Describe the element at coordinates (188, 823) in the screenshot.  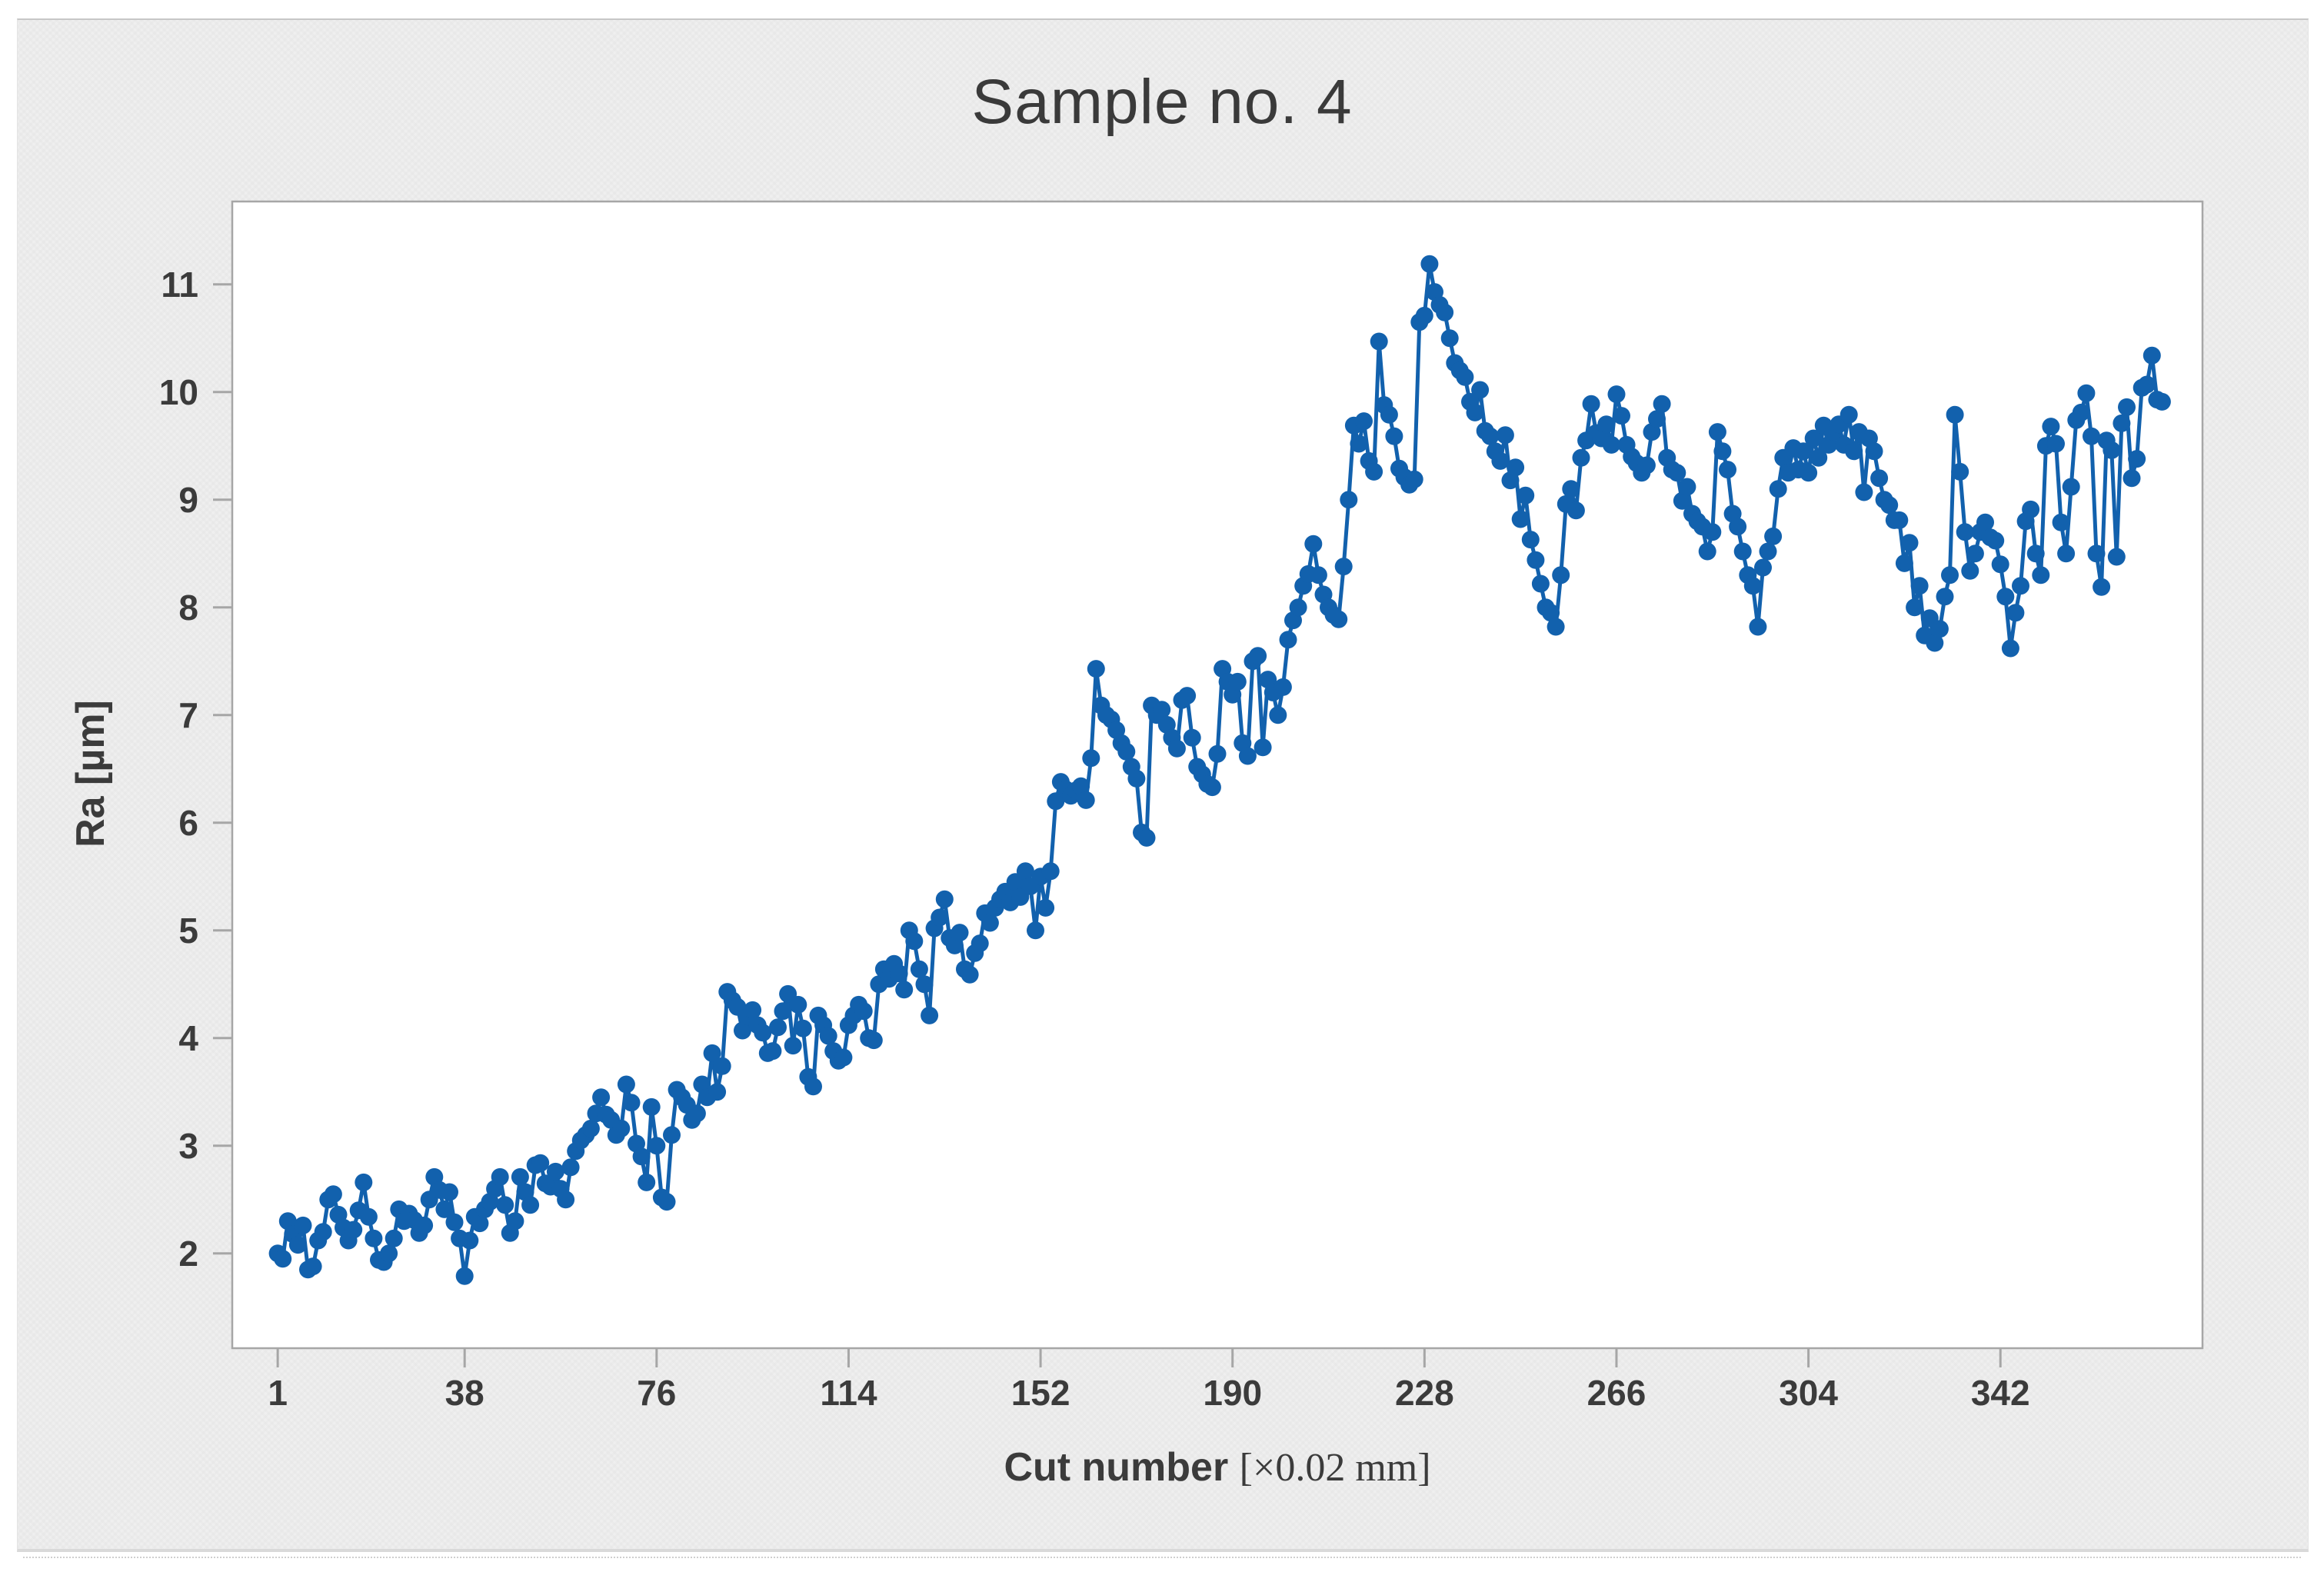
I see `y-tick-label: 6` at that location.